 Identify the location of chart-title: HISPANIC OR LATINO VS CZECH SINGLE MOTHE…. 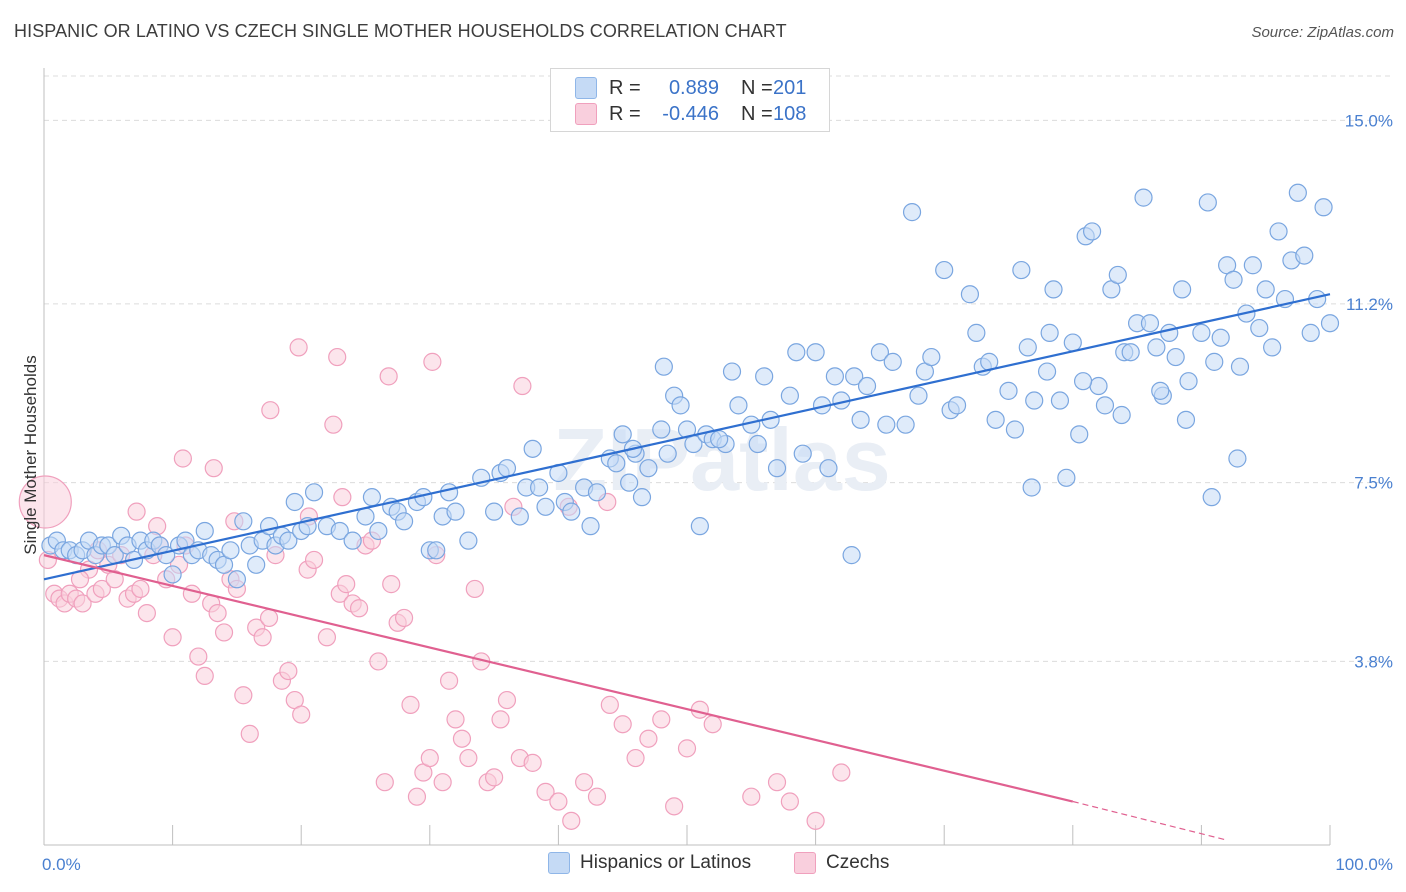
(400, 31).